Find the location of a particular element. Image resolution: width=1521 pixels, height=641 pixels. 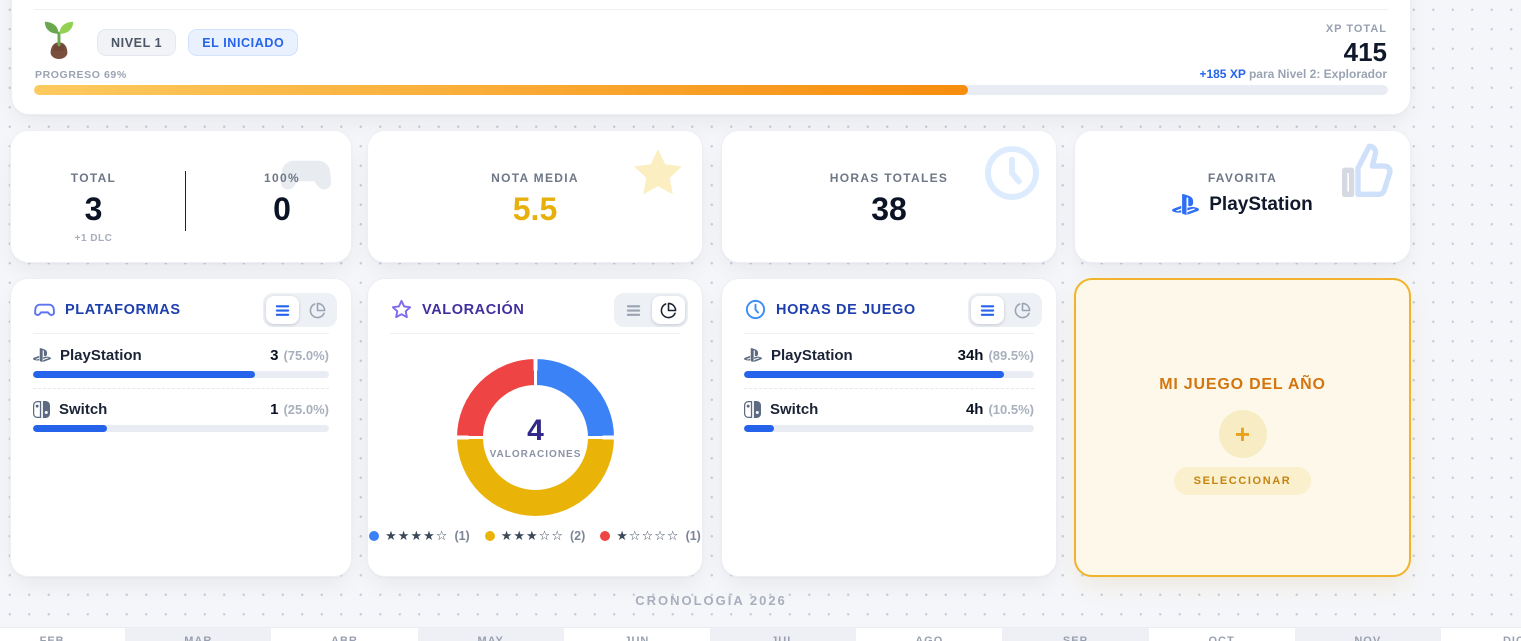

hours-bar-track is located at coordinates (889, 428).